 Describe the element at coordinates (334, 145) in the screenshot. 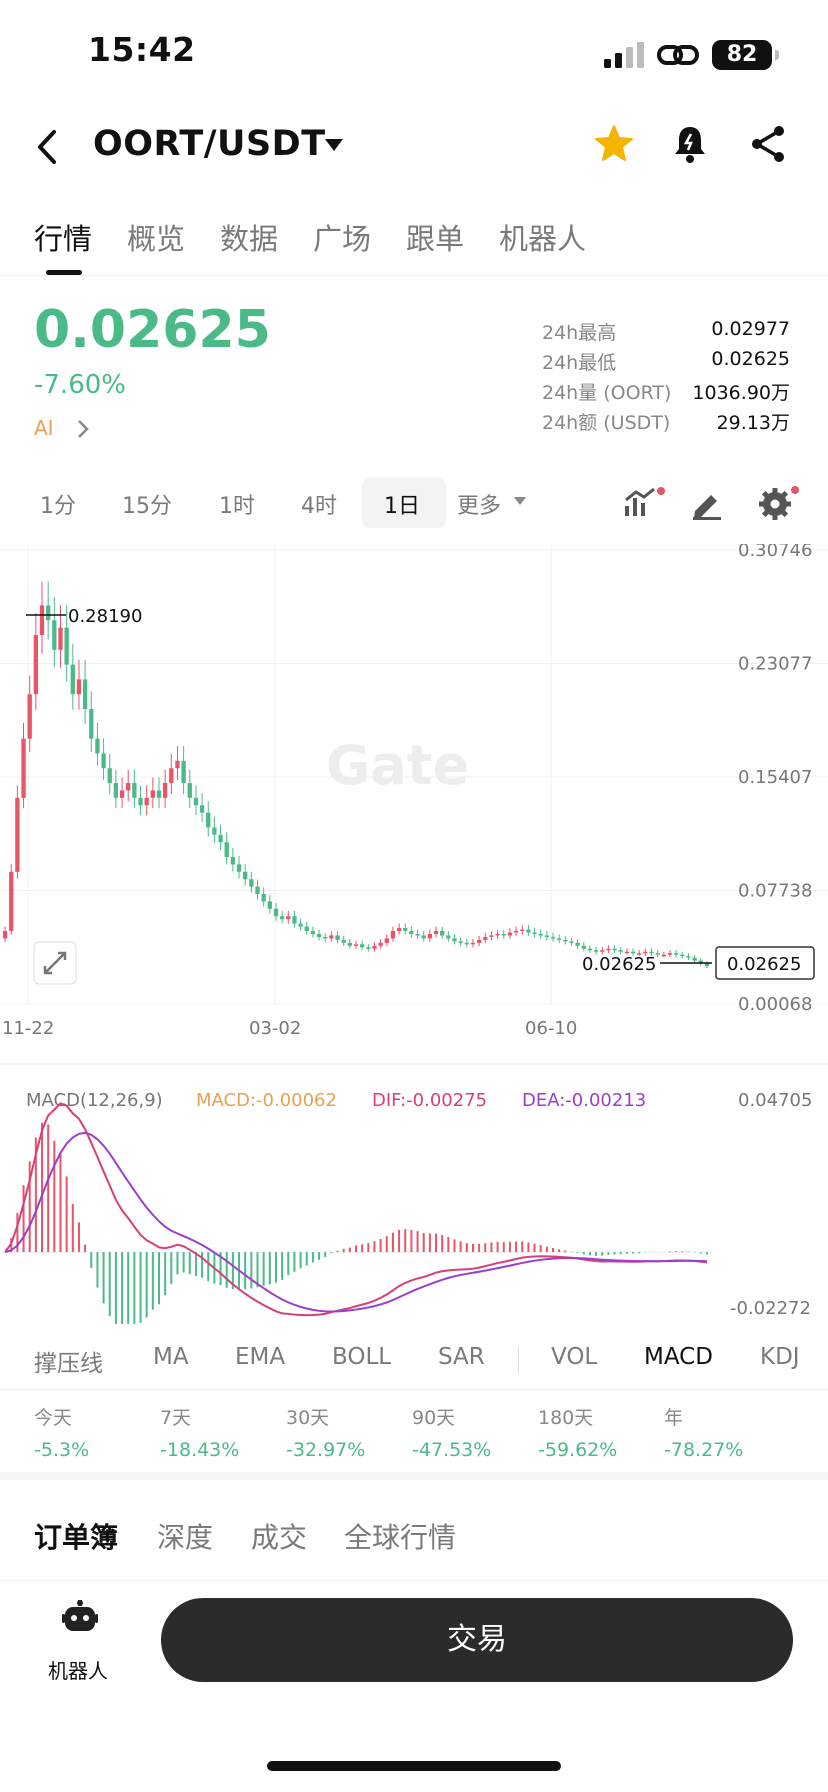

I see `caret-down-icon` at that location.